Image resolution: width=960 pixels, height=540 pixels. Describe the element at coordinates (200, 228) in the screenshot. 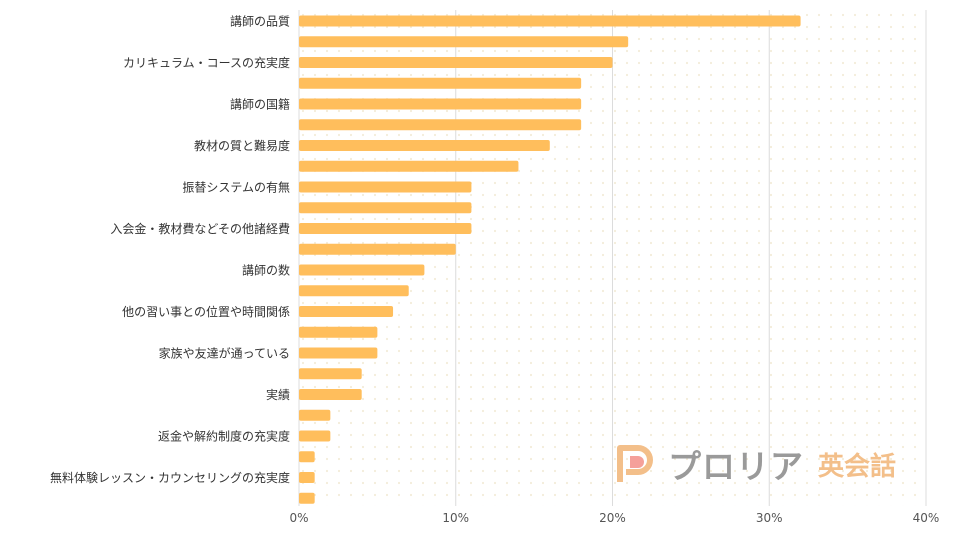

I see `category-label: 入会金・教材費などその他諸経費` at that location.